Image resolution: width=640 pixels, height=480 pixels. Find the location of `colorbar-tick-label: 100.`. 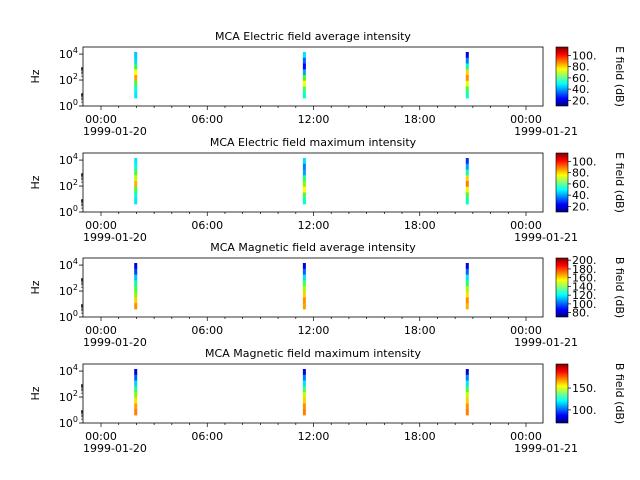

colorbar-tick-label: 100. is located at coordinates (584, 161).